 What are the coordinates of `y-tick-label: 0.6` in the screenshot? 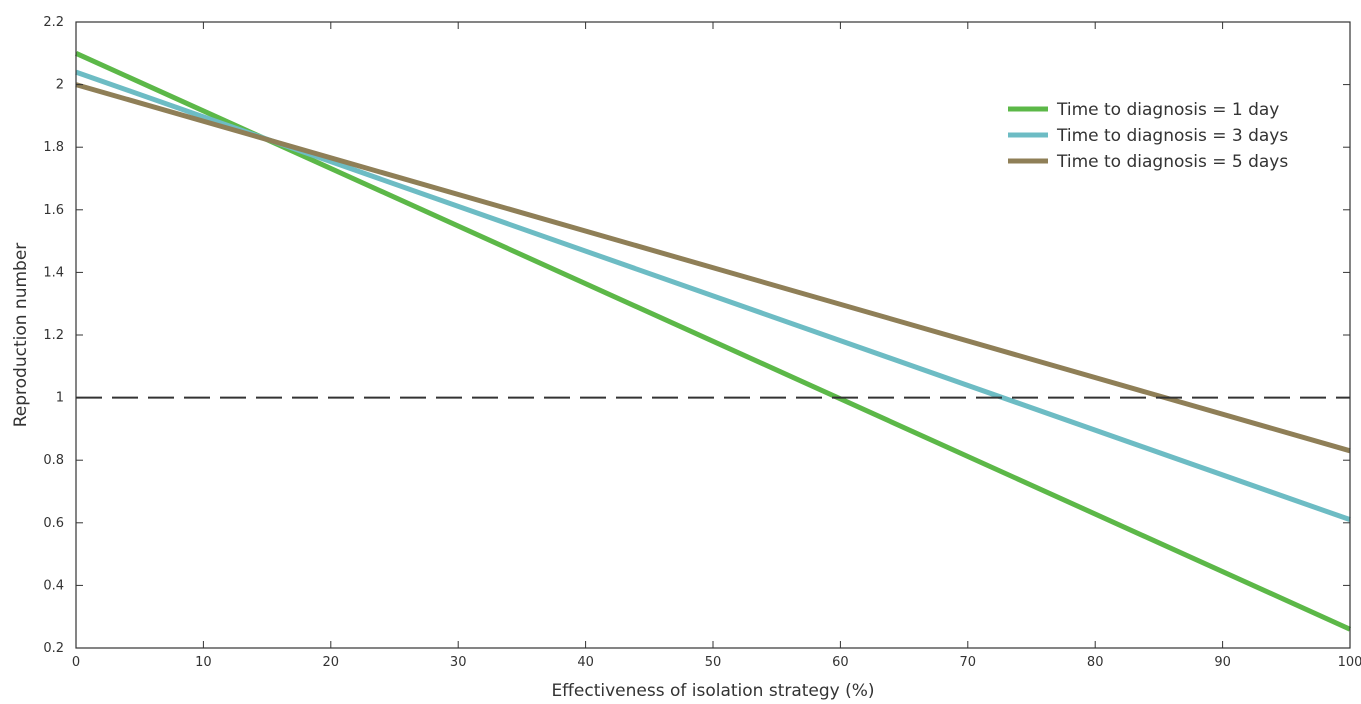 It's located at (53, 523).